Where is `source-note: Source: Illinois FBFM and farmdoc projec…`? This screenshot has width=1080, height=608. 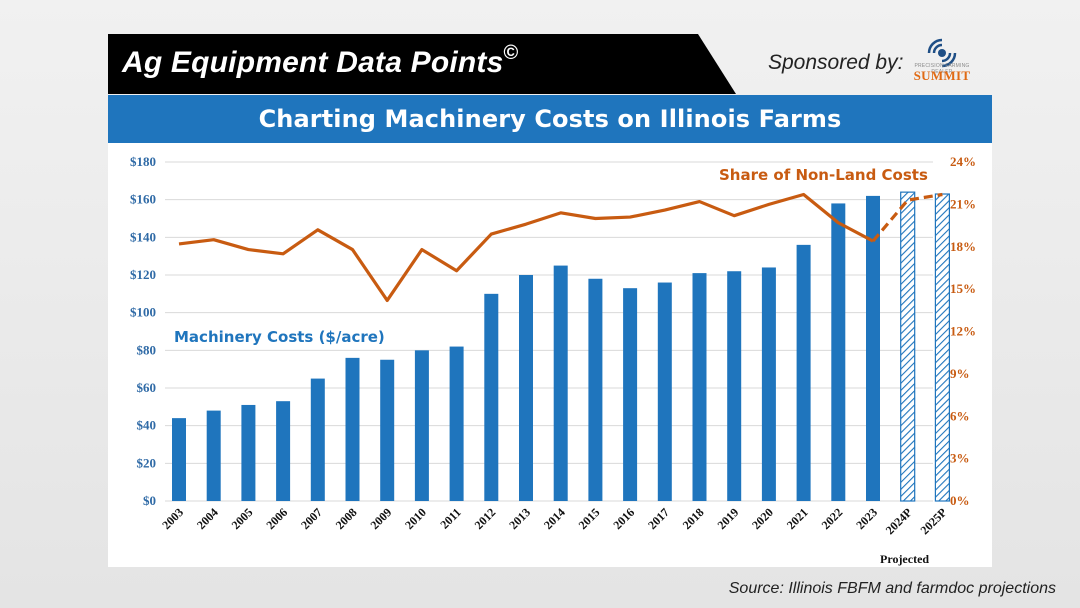
source-note: Source: Illinois FBFM and farmdoc projec… is located at coordinates (892, 588).